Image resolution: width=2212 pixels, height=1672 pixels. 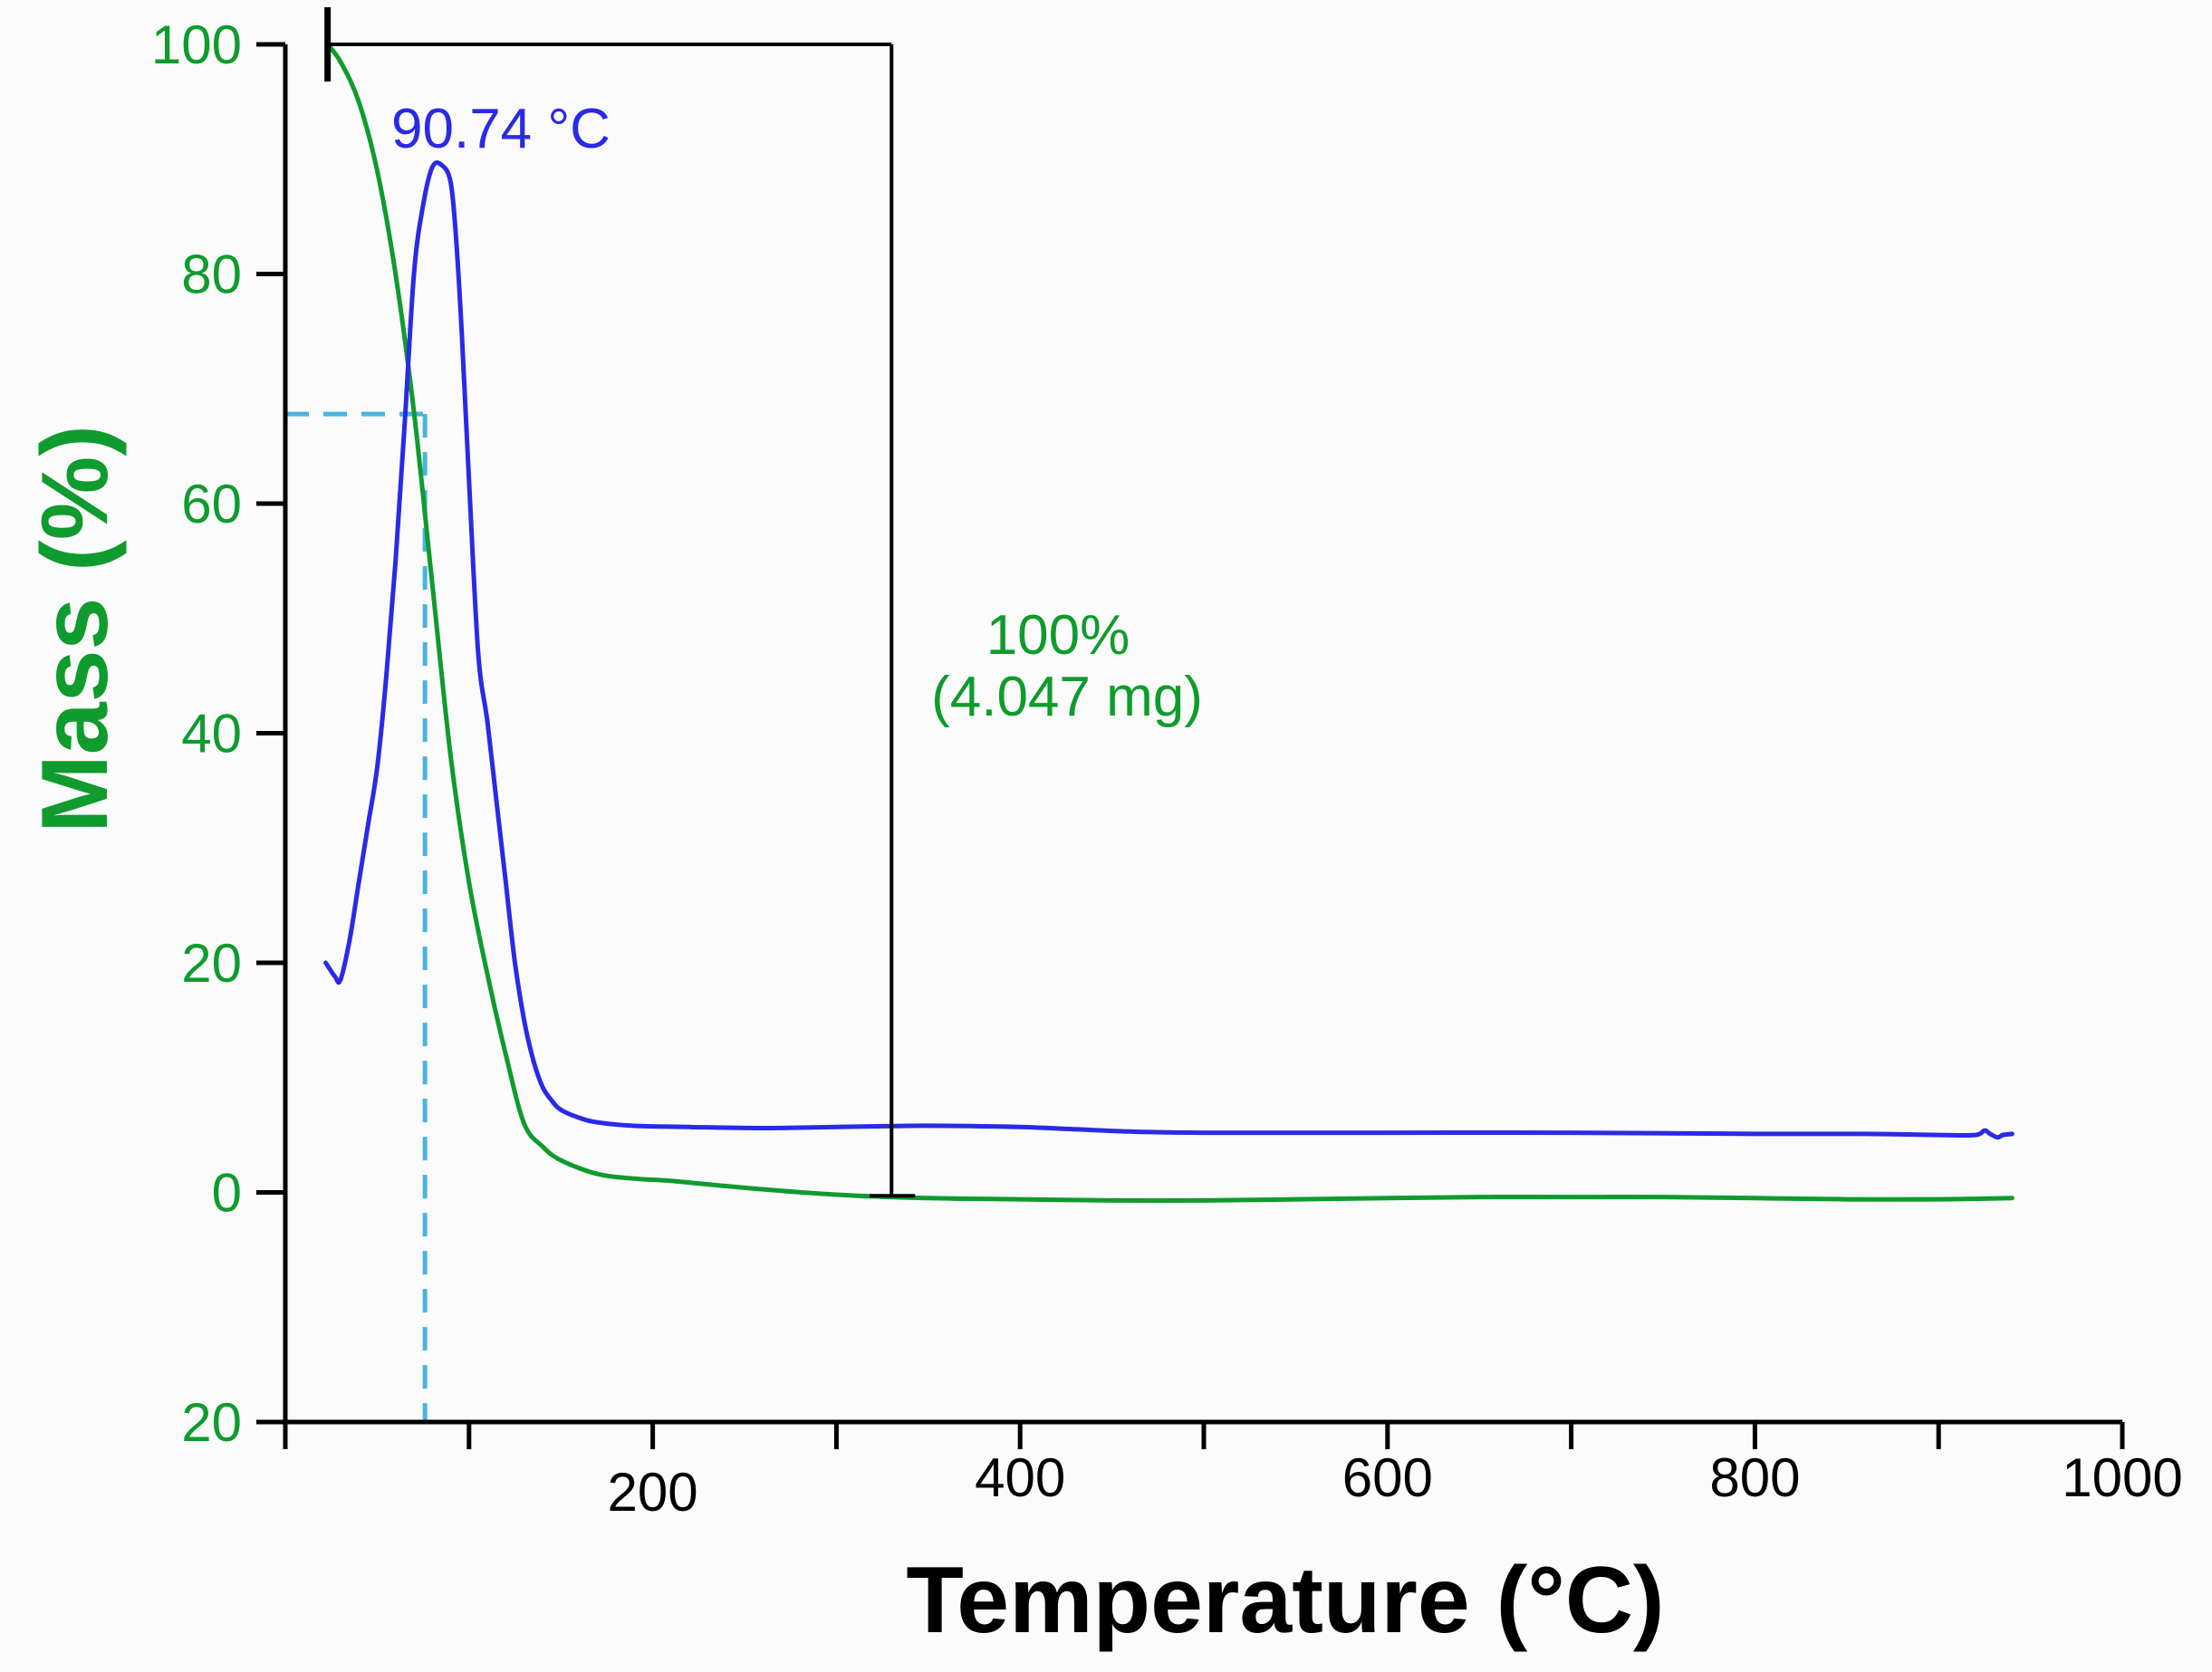 What do you see at coordinates (356, 917) in the screenshot?
I see `guide-lines` at bounding box center [356, 917].